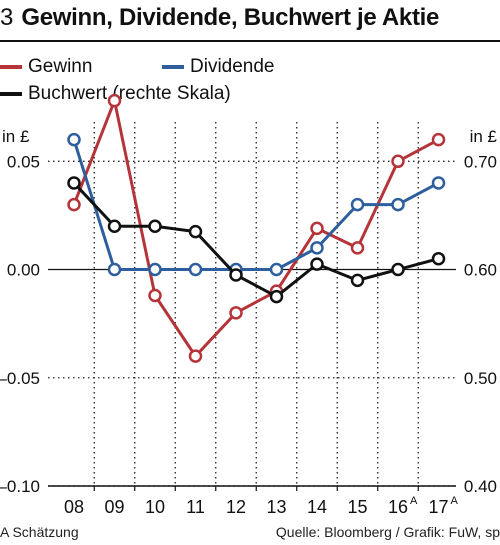  I want to click on x-tick-label: 11, so click(195, 507).